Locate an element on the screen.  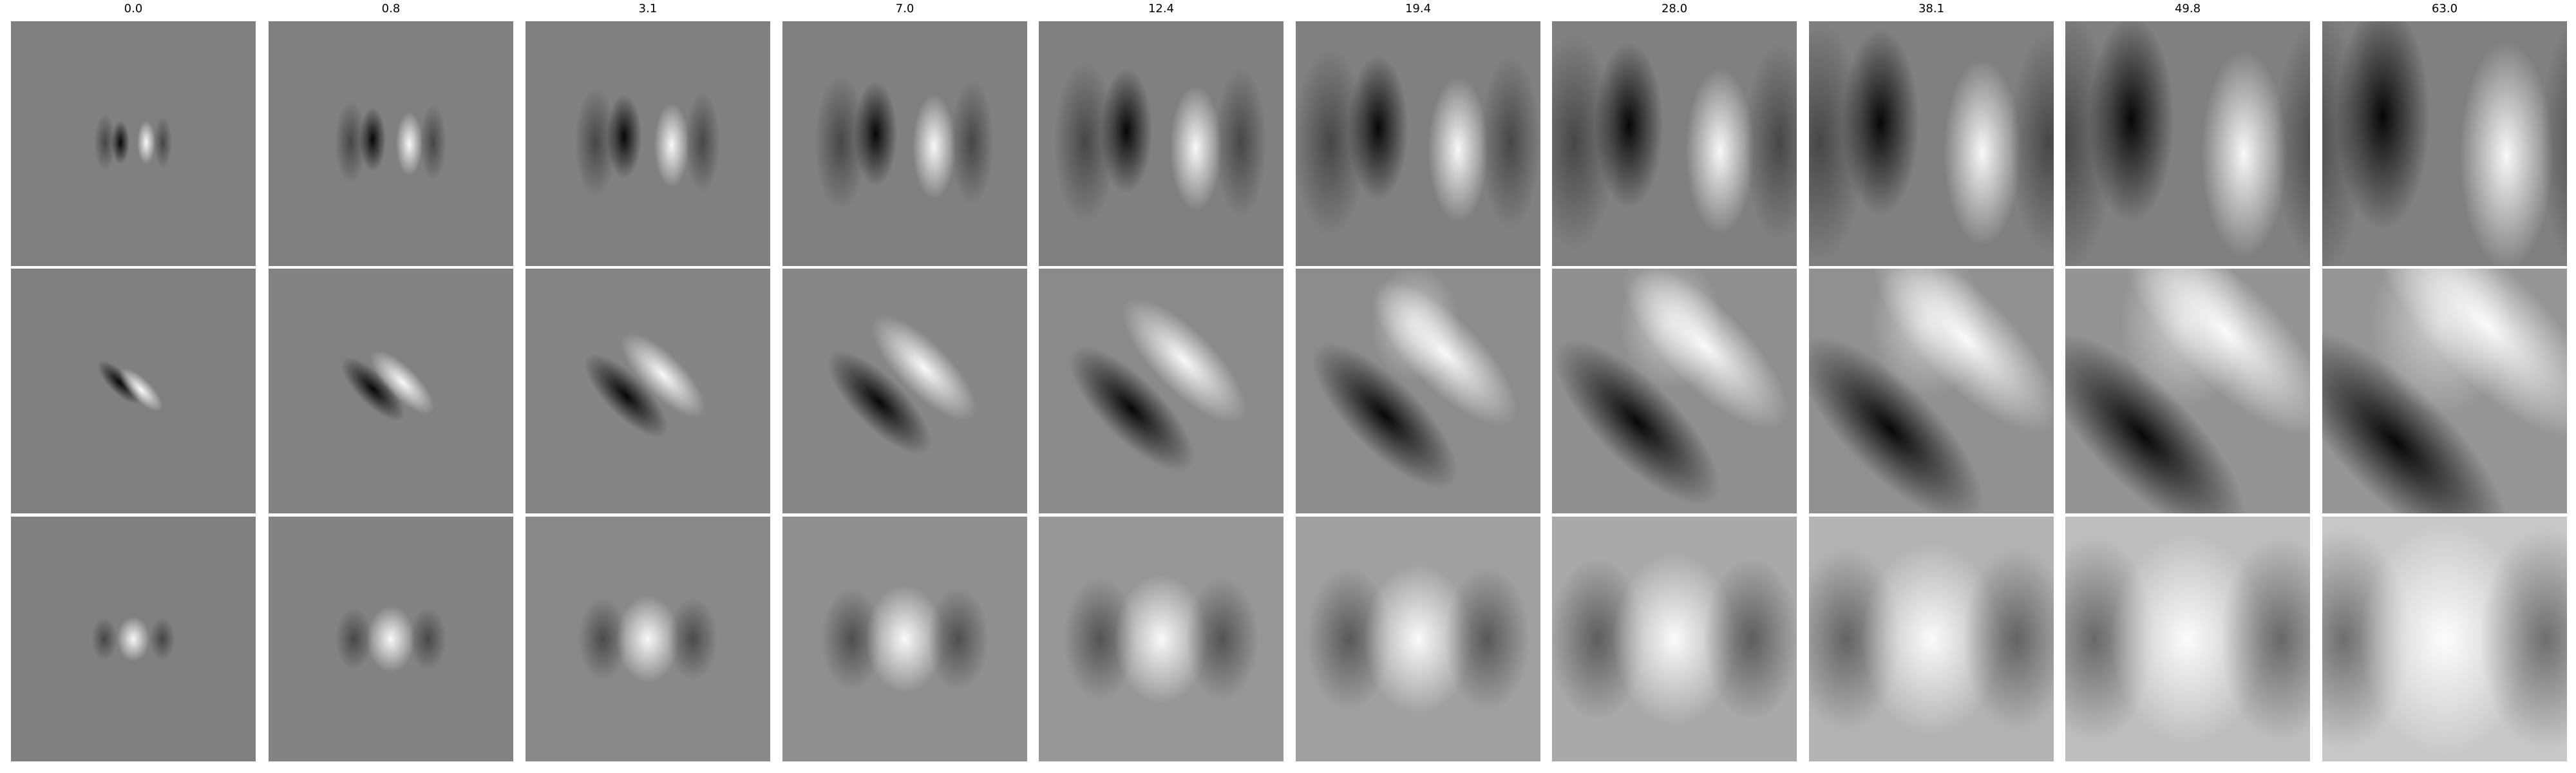
column-label: 38.1 is located at coordinates (1931, 8).